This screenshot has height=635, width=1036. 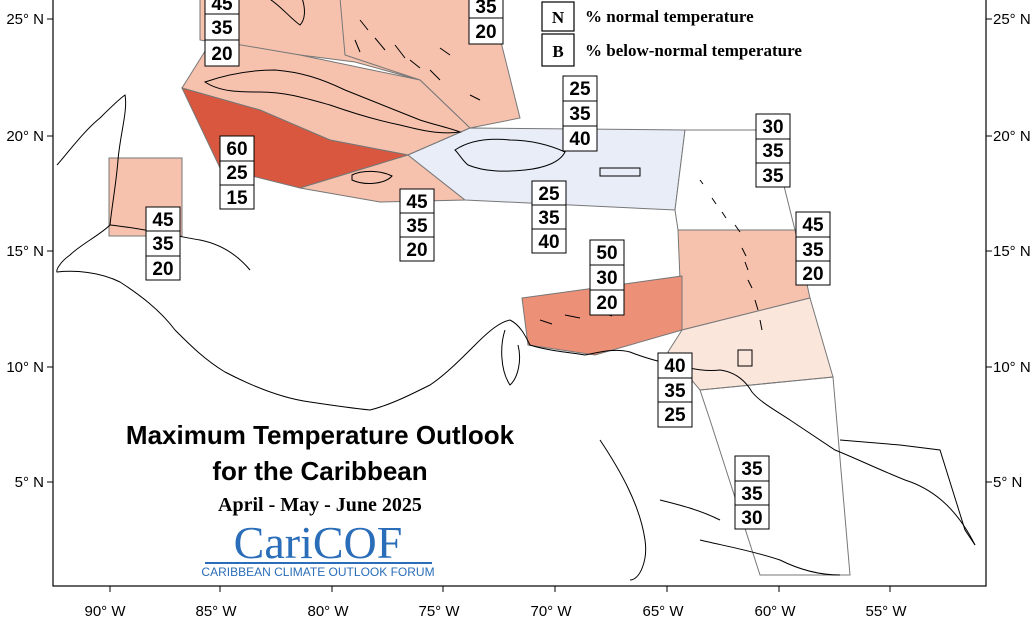 I want to click on x-tick-label: 55° W, so click(x=886, y=611).